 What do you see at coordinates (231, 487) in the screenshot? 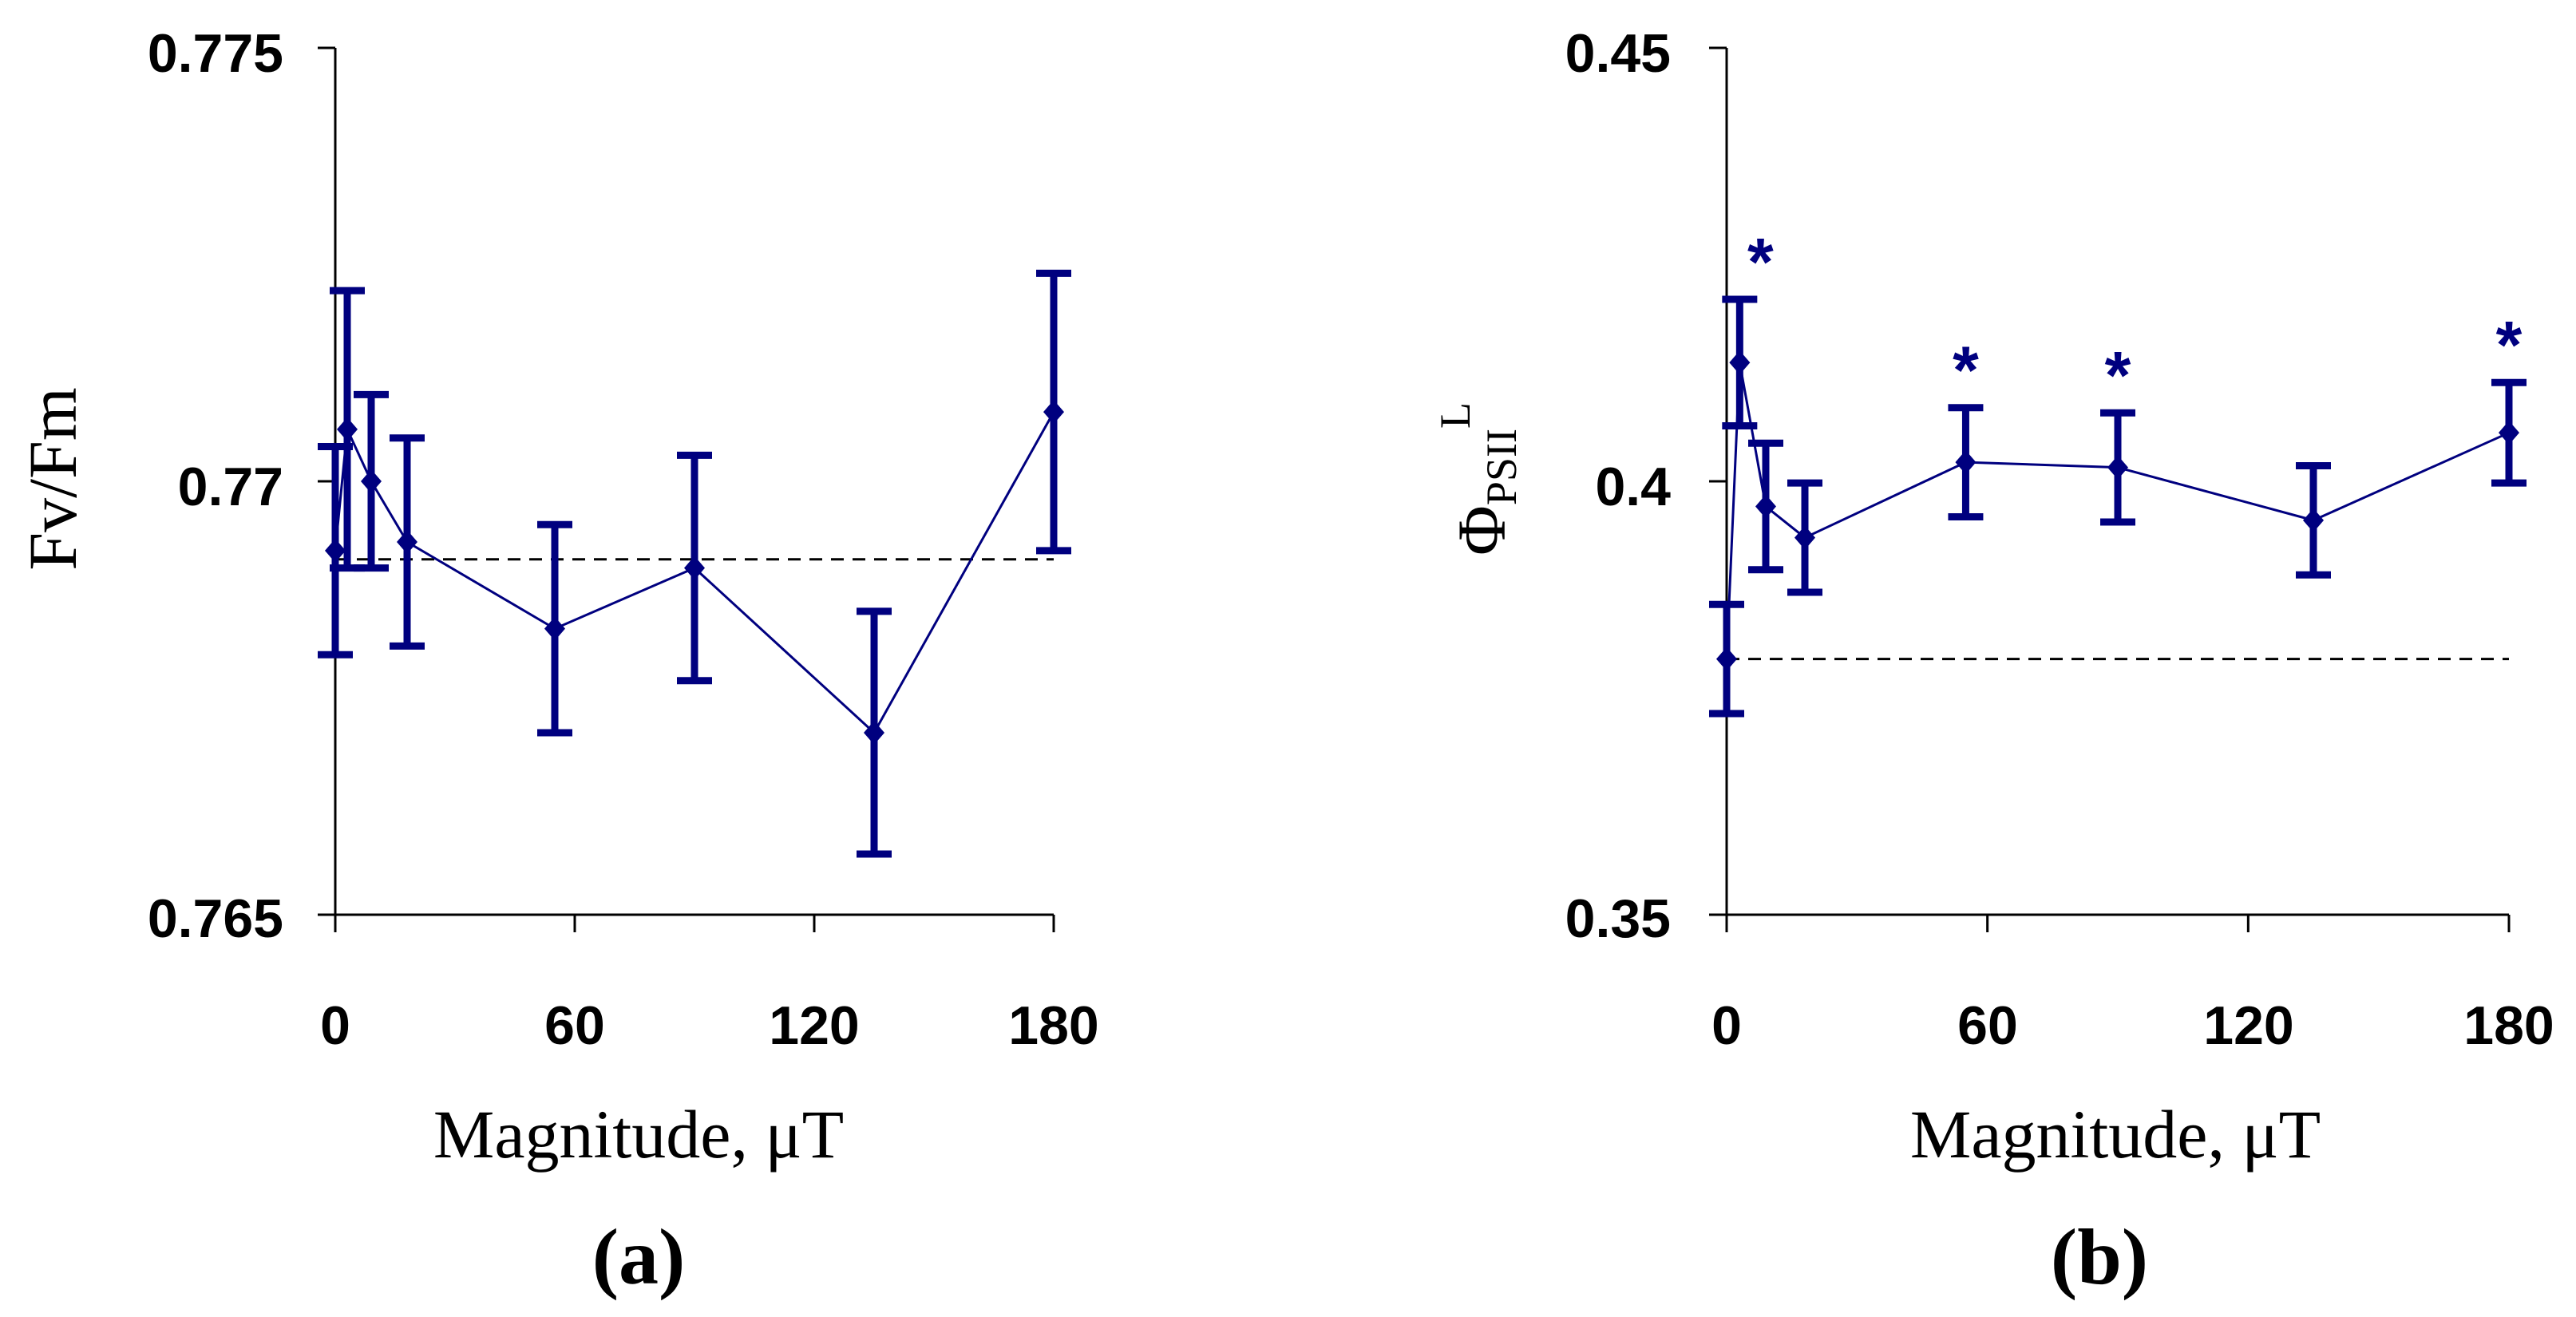
I see `y-tick-label: 0.77` at bounding box center [231, 487].